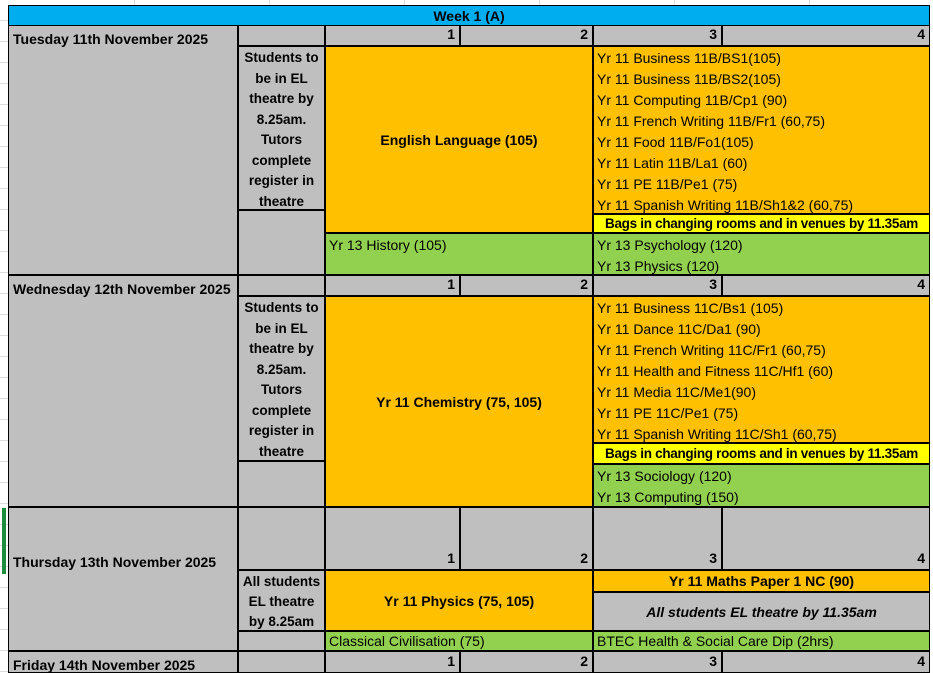 The height and width of the screenshot is (673, 933). What do you see at coordinates (761, 641) in the screenshot?
I see `exam-btec-health-social-care: BTEC Health & Social Care Dip (2hrs)` at bounding box center [761, 641].